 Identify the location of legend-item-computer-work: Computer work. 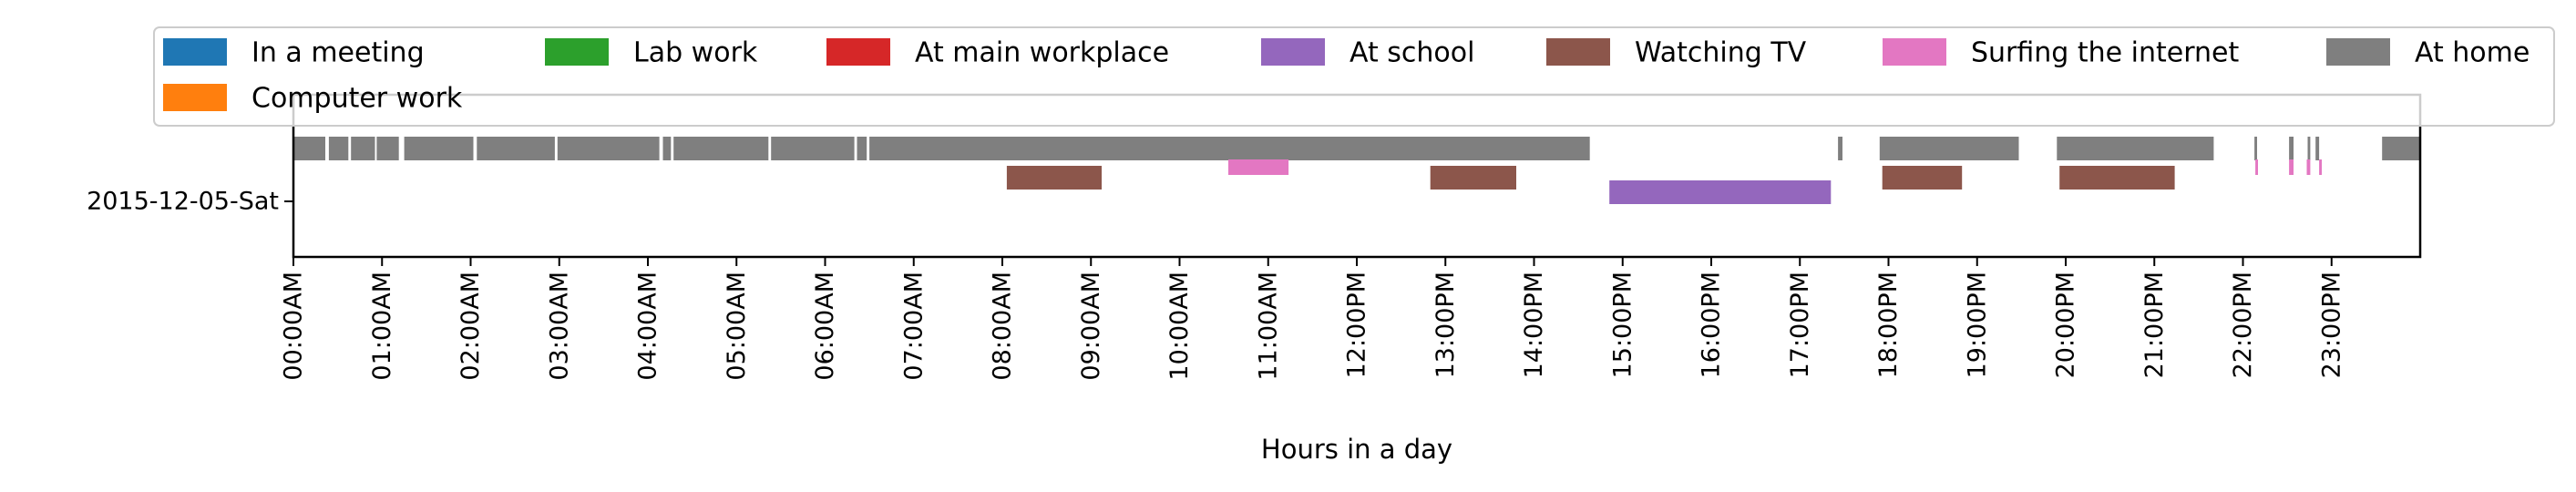
(313, 99).